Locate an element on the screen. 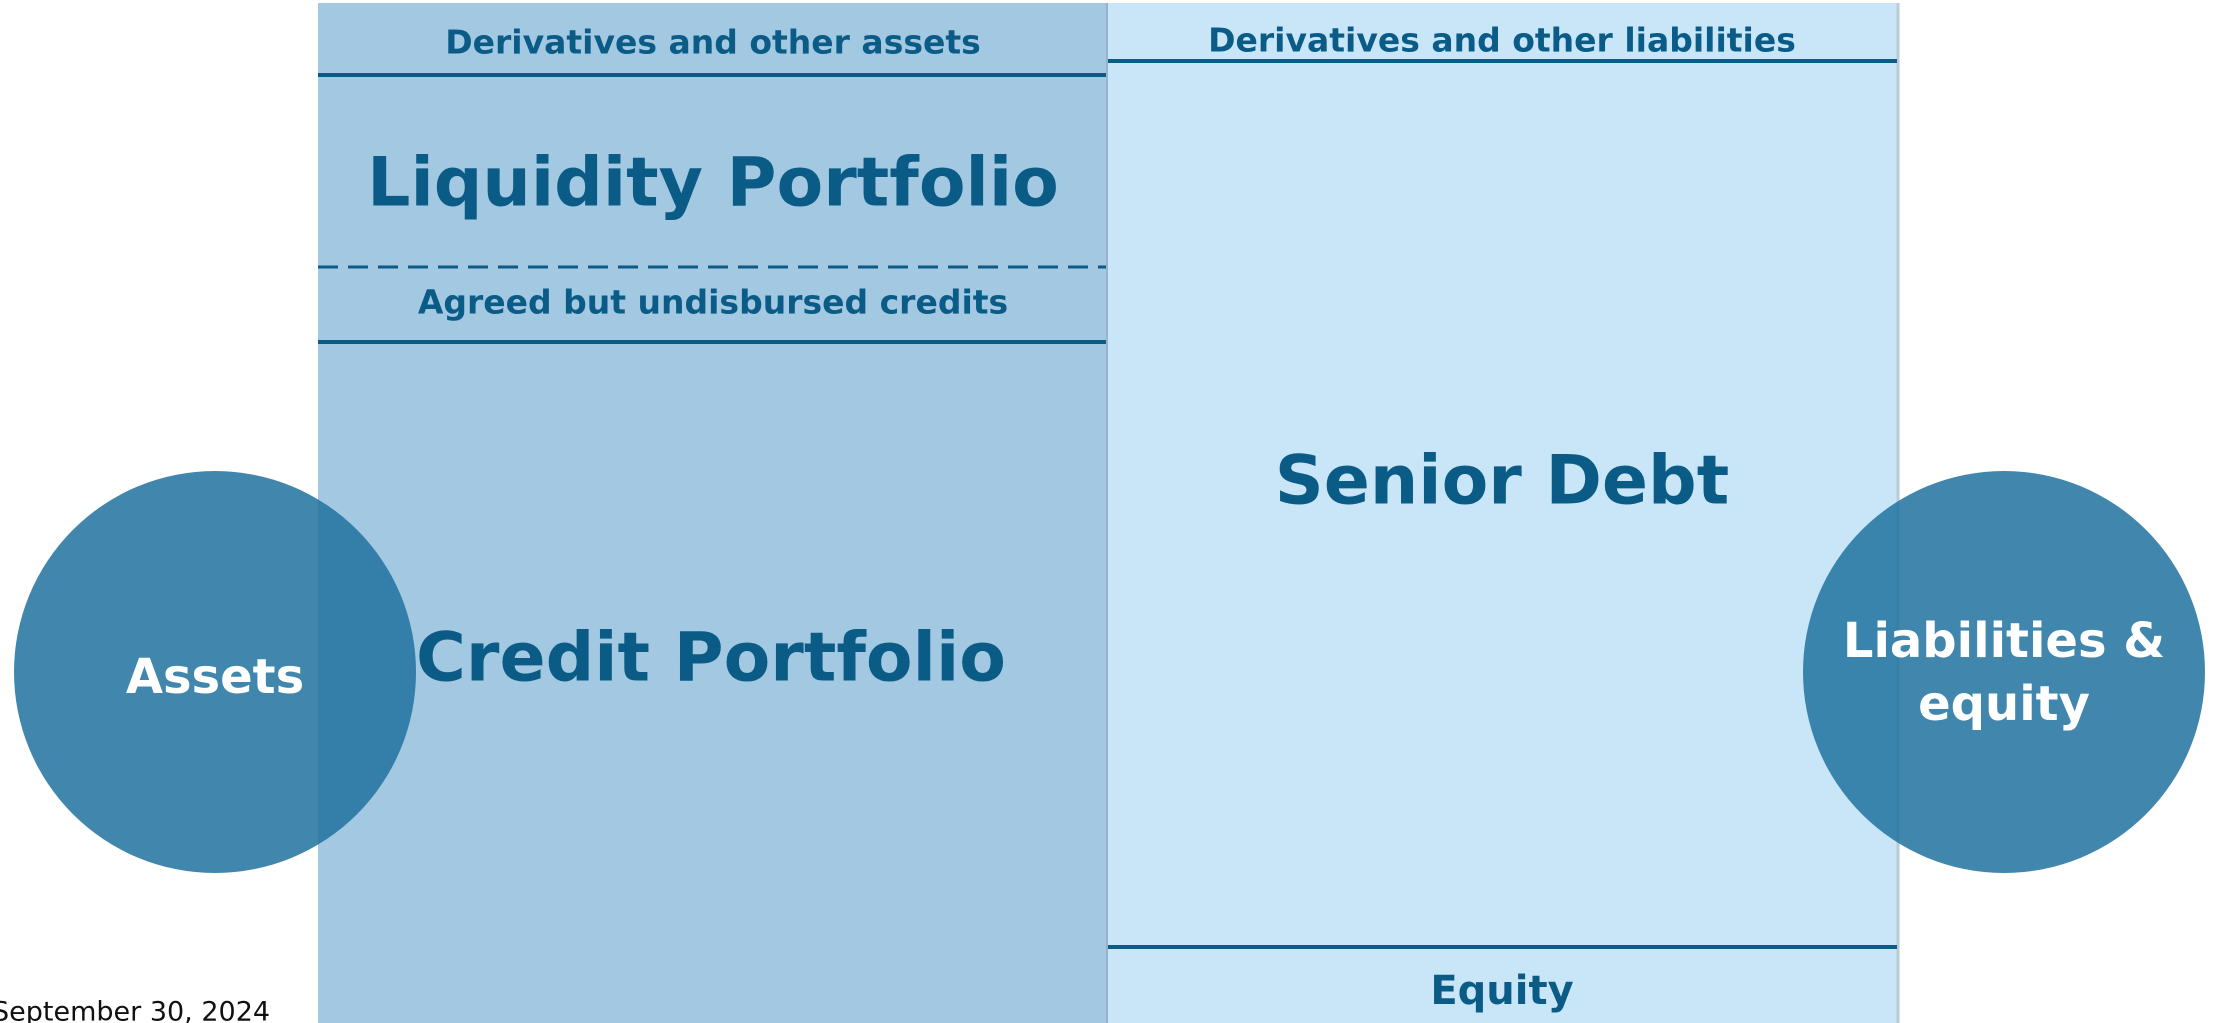 The height and width of the screenshot is (1023, 2218). date: September 30, 2024 is located at coordinates (135, 1010).